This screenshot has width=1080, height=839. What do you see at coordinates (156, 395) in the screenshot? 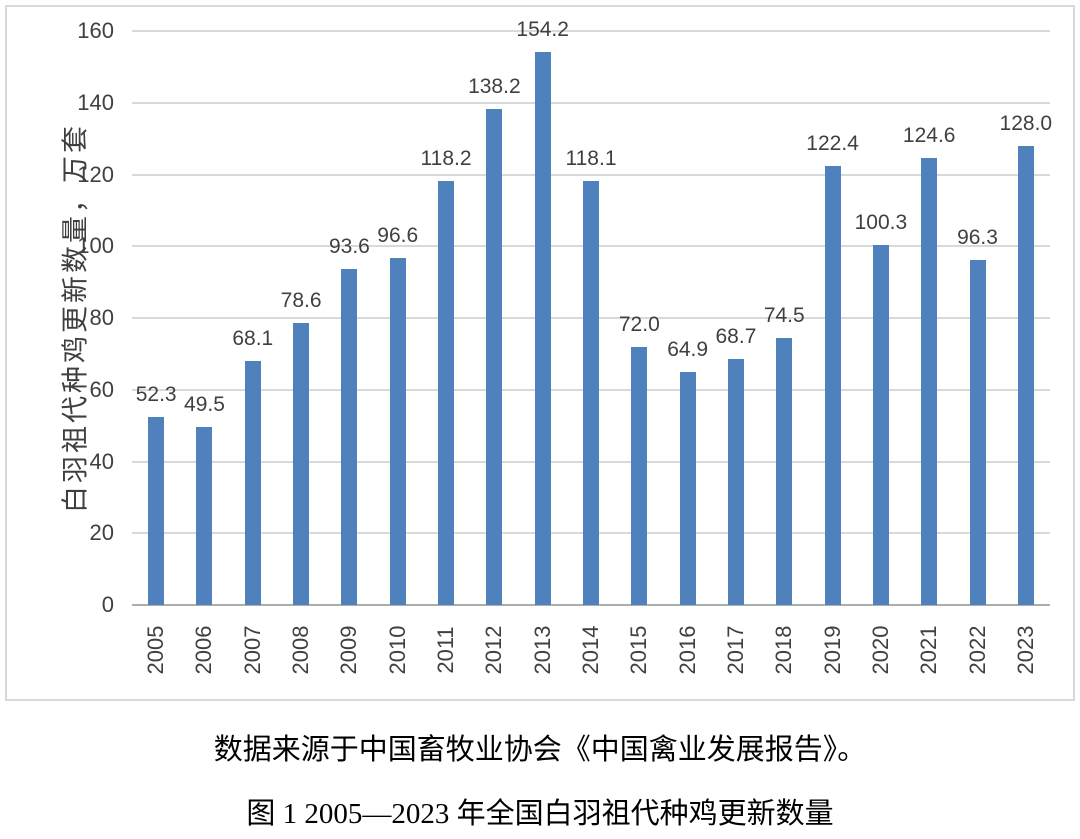
I see `bar-value-label-2005: 52.3` at bounding box center [156, 395].